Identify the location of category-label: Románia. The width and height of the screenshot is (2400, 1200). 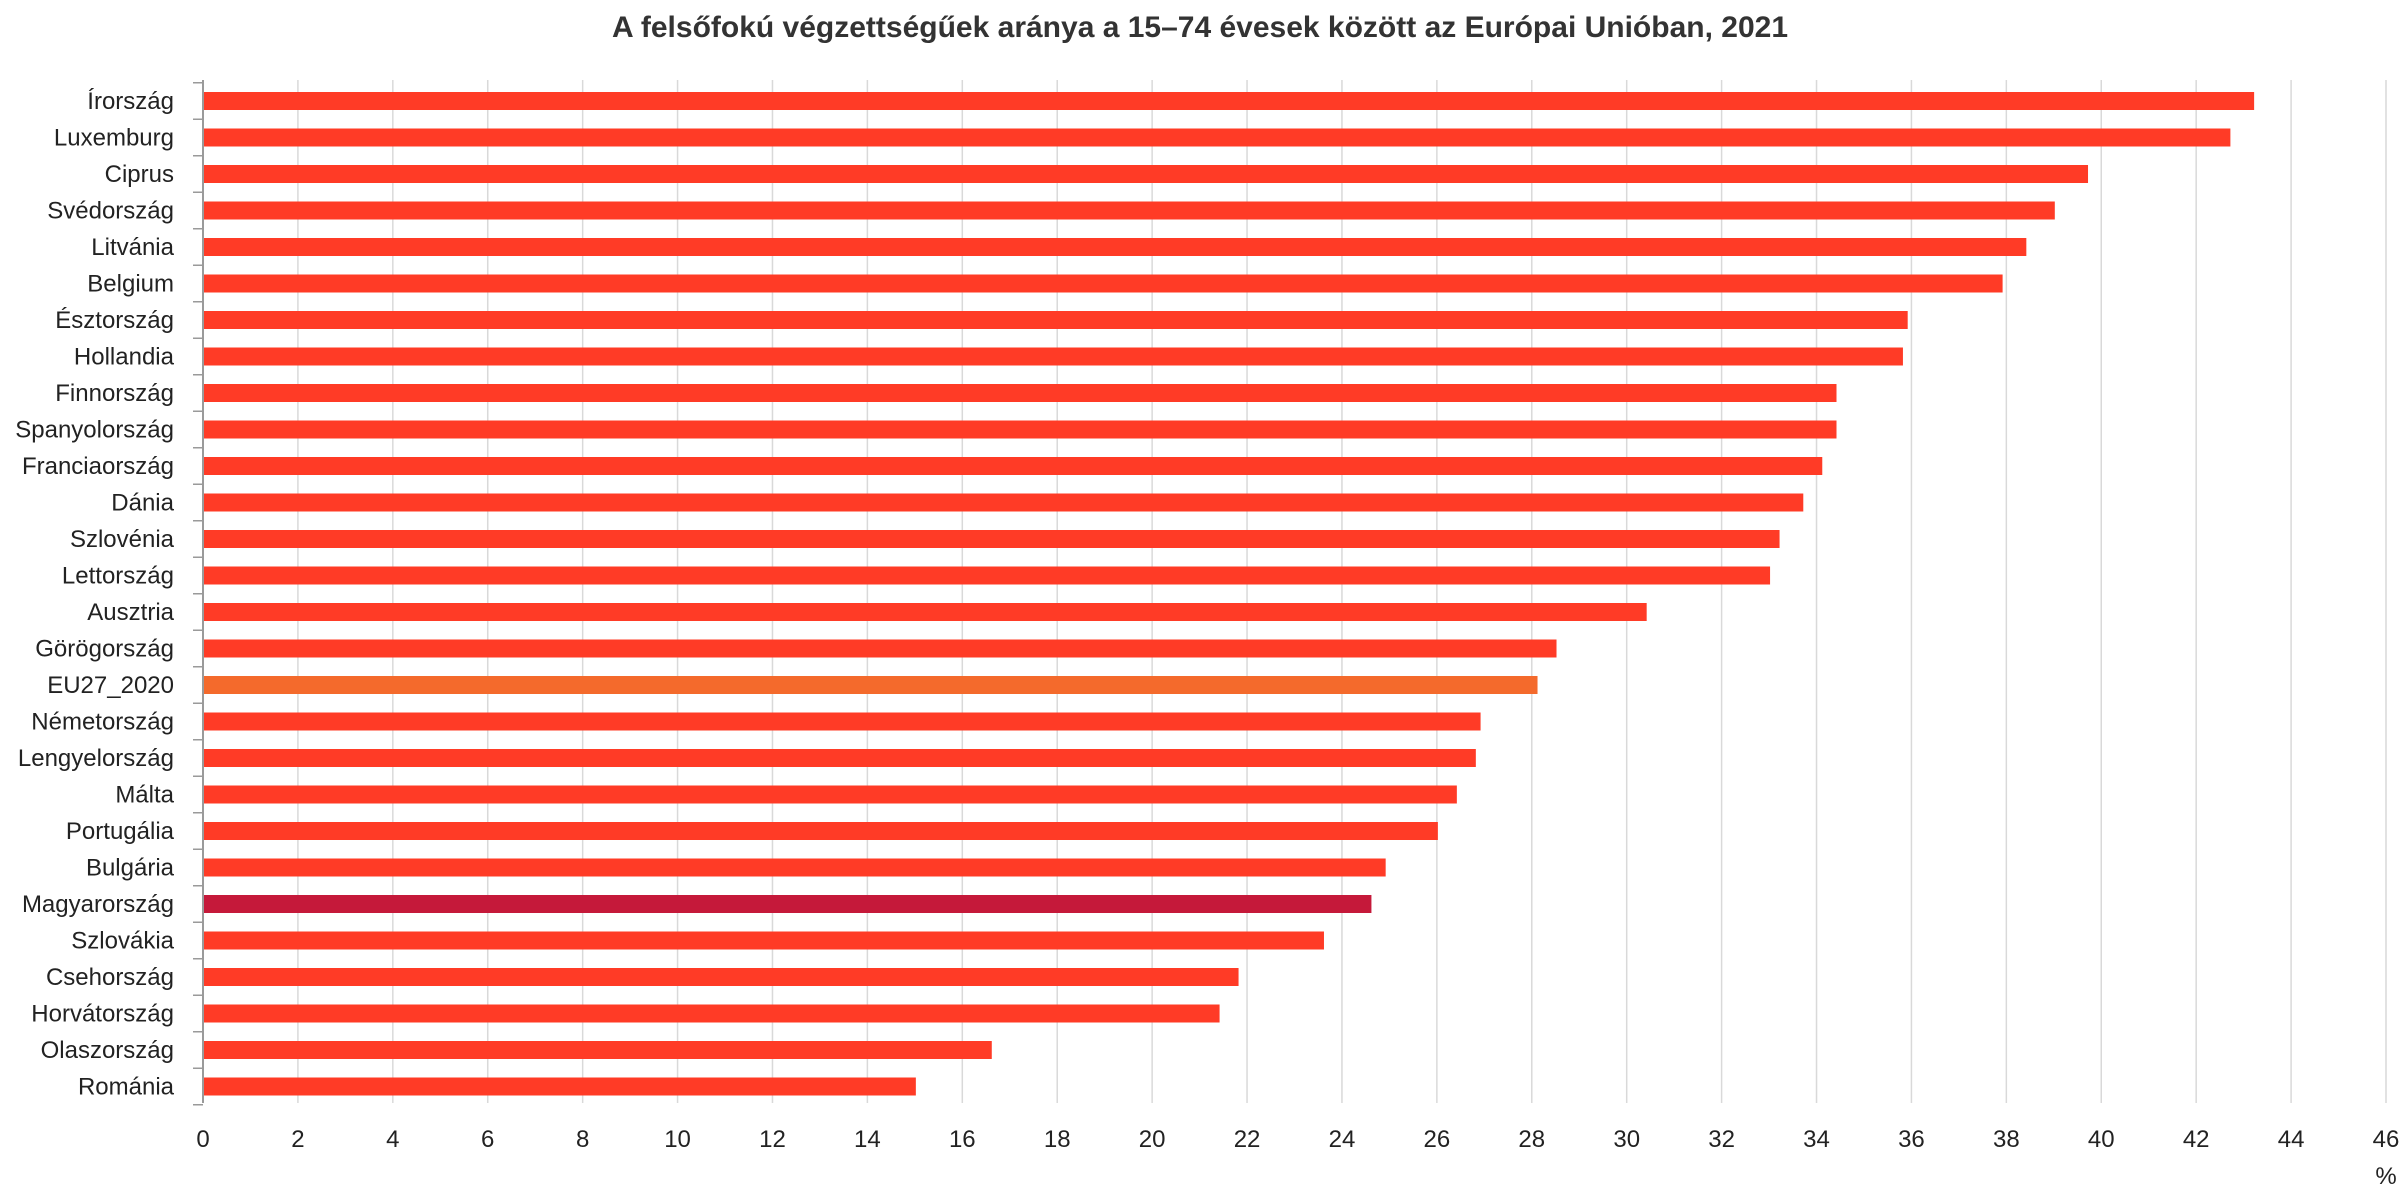
(126, 1087).